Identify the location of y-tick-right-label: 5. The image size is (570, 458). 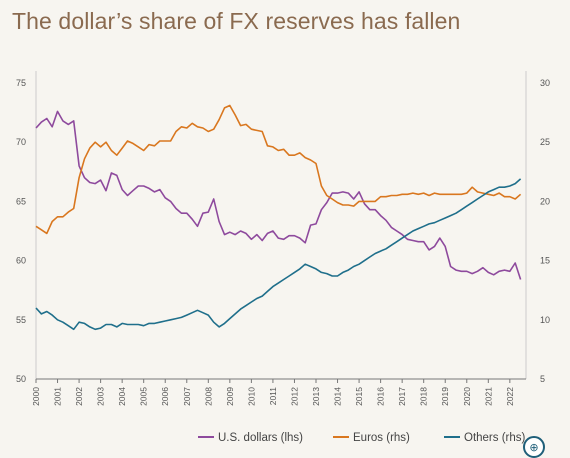
(542, 379).